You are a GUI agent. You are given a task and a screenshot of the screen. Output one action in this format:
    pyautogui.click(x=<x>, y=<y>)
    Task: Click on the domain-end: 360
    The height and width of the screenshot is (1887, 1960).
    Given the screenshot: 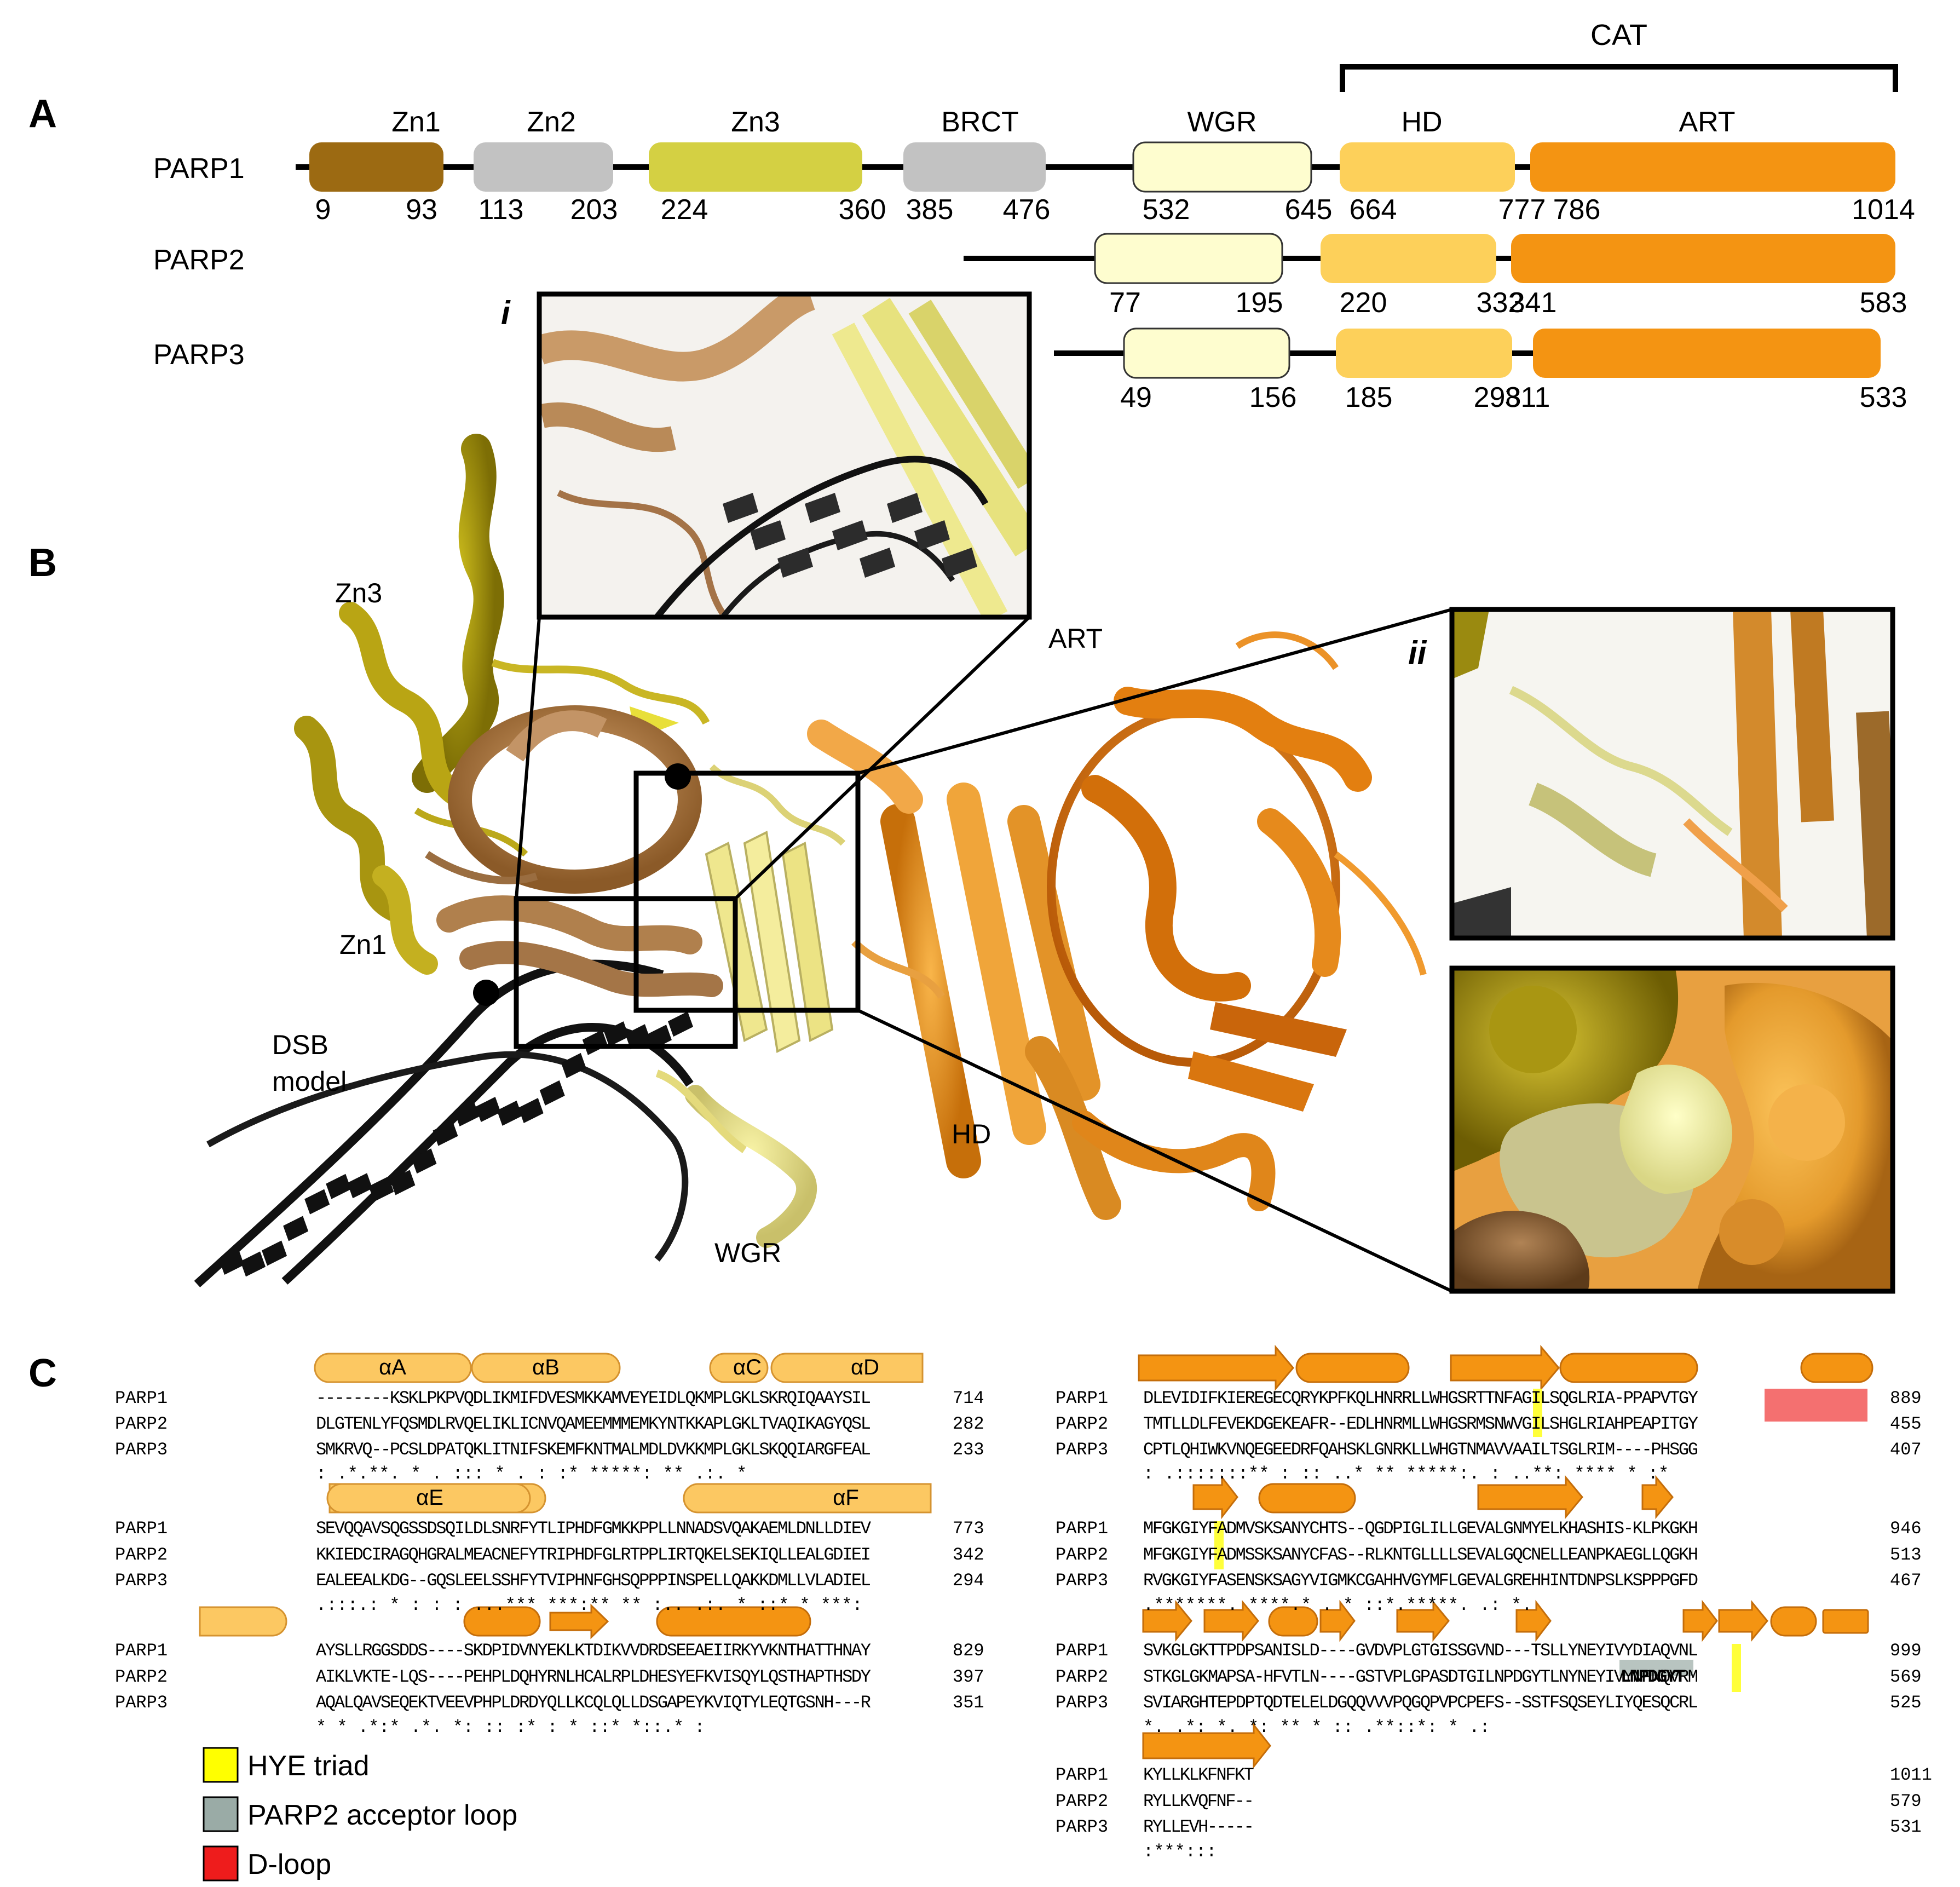 What is the action you would take?
    pyautogui.click(x=862, y=210)
    